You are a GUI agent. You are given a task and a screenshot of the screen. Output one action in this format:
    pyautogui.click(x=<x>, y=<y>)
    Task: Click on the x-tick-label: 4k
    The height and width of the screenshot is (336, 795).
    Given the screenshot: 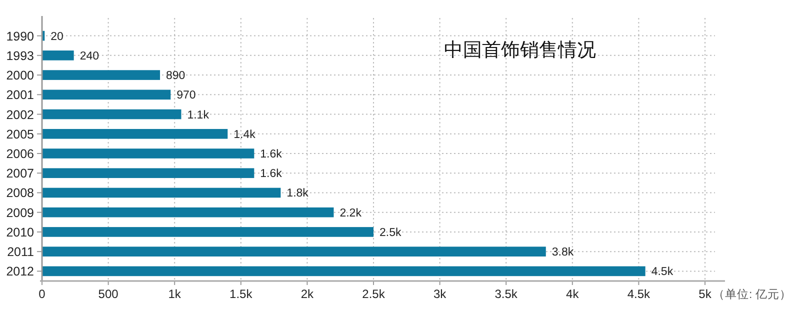 What is the action you would take?
    pyautogui.click(x=573, y=294)
    